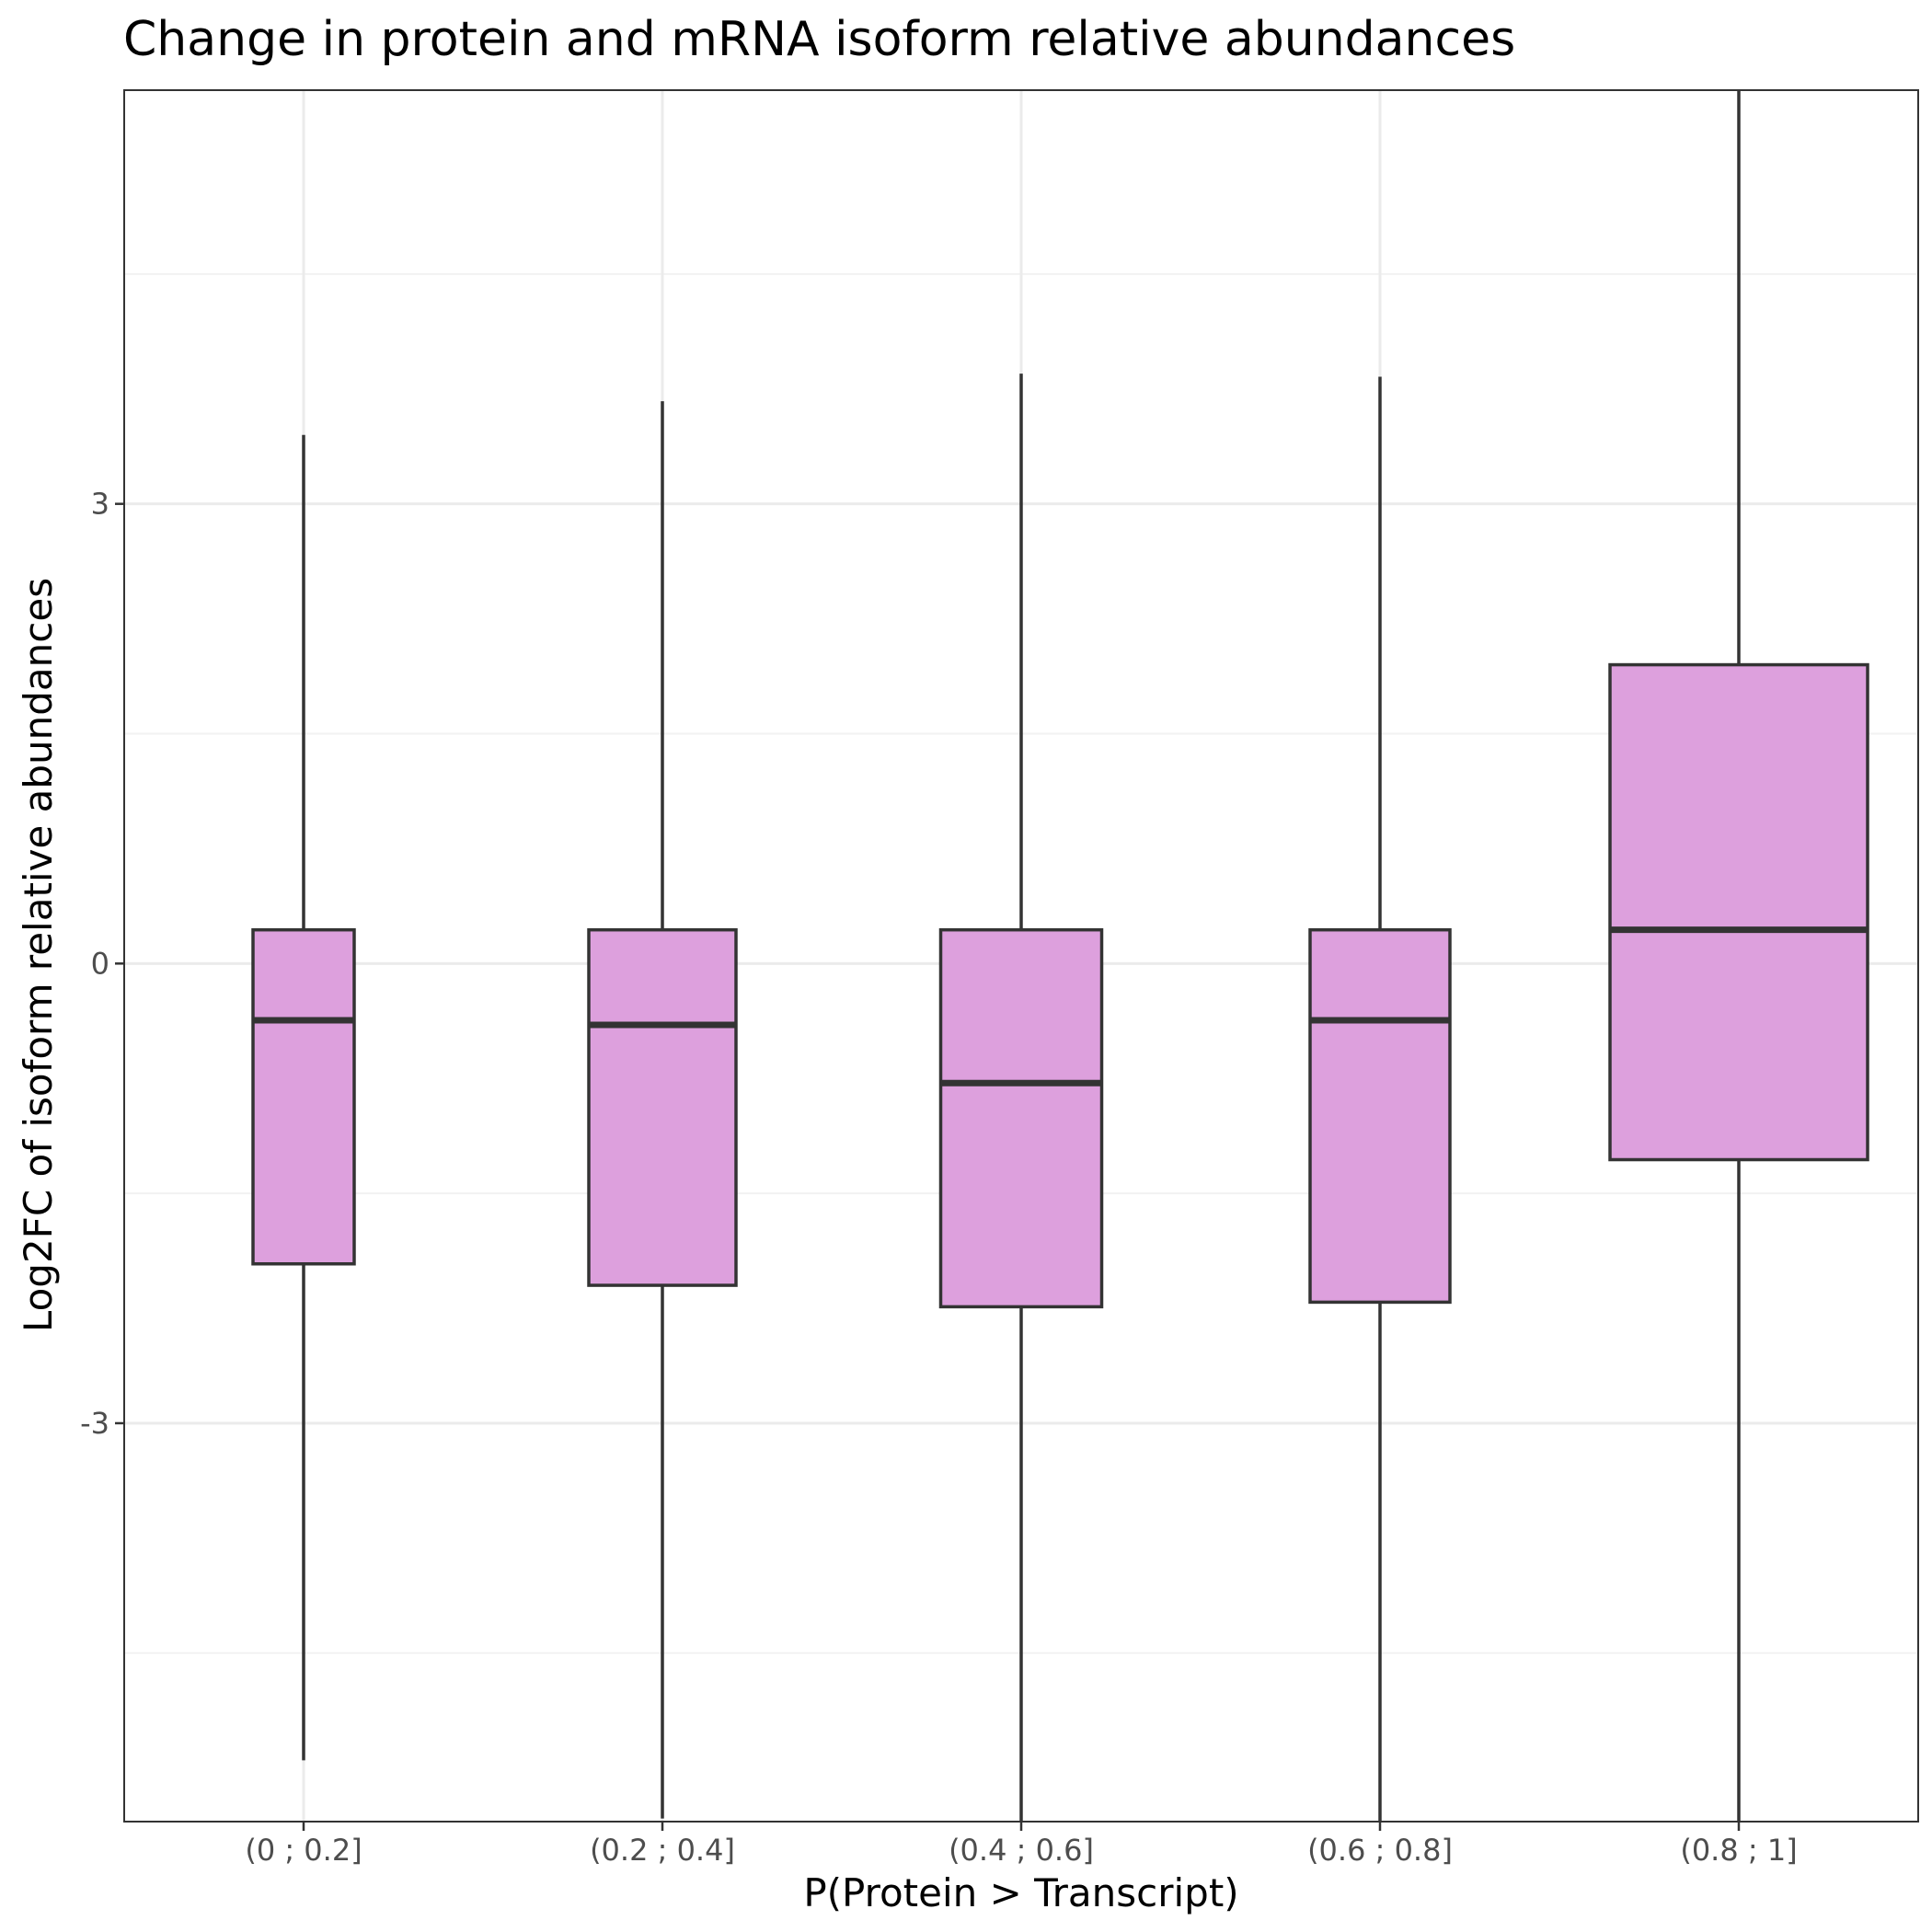  I want to click on y-tick-label: 3, so click(100, 504).